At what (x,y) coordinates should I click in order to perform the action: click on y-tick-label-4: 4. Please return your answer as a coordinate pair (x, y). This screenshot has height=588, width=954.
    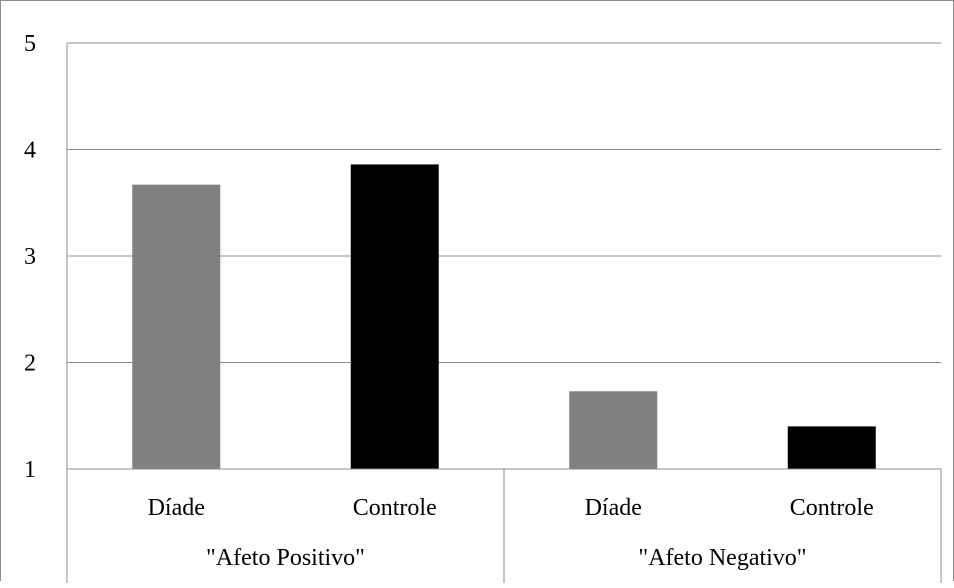
    Looking at the image, I should click on (30, 151).